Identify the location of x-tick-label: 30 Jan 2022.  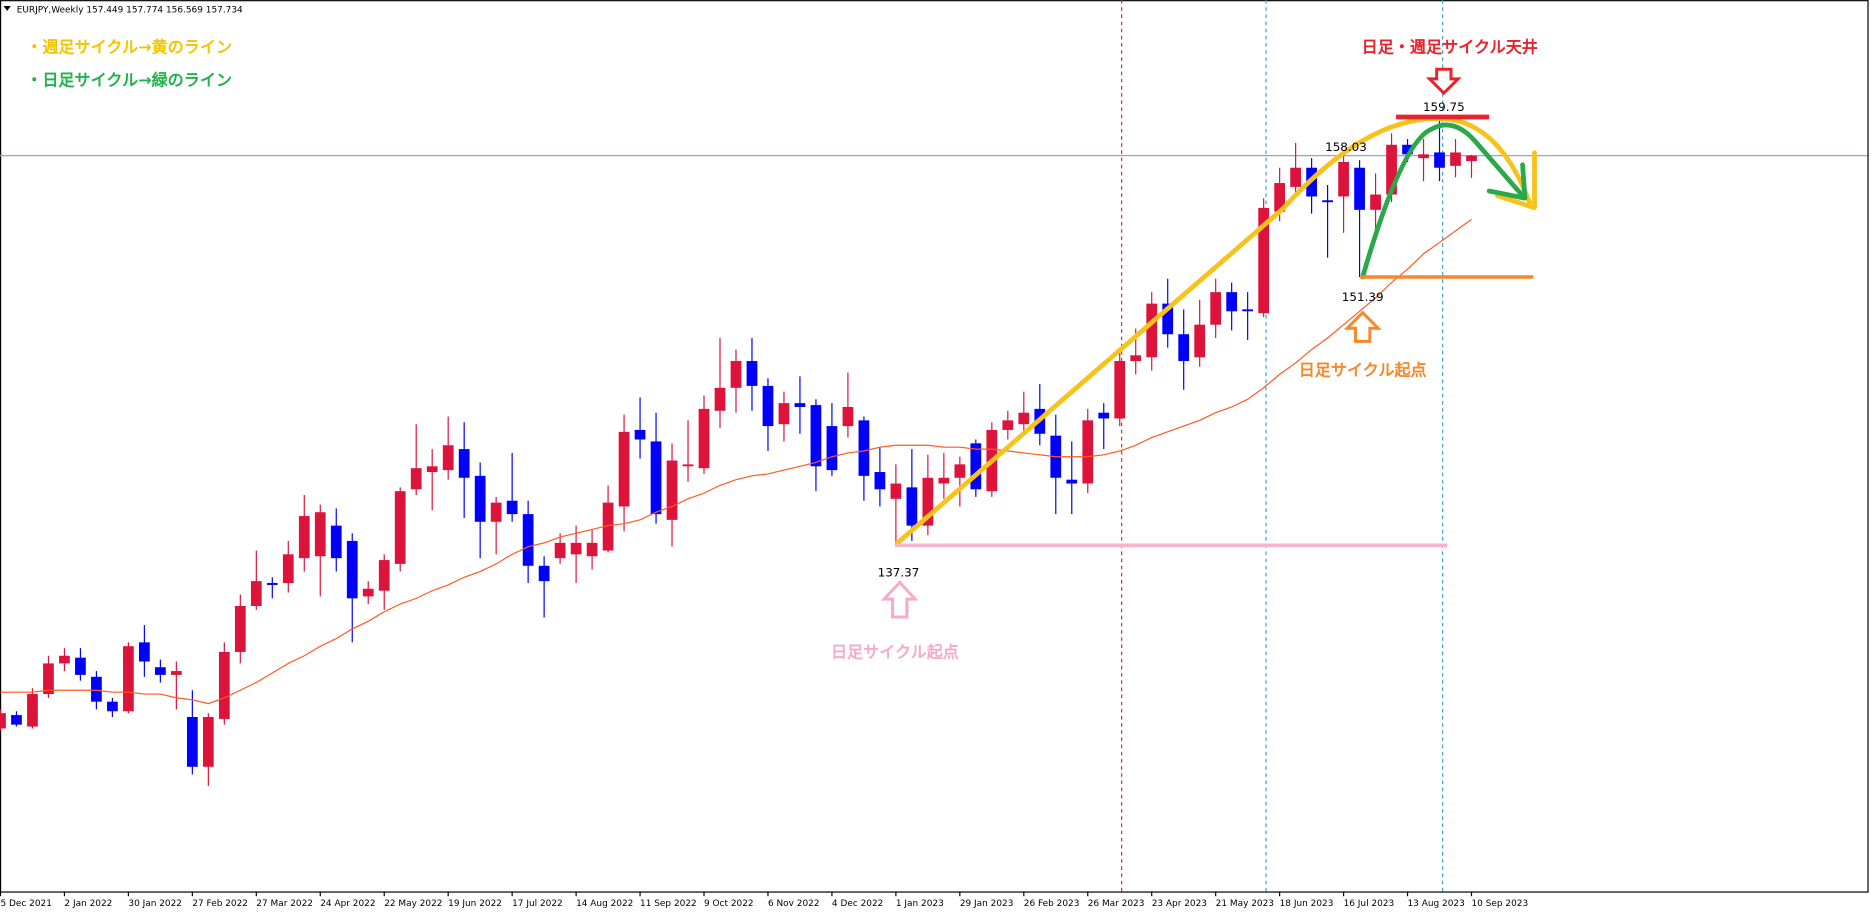
(155, 904).